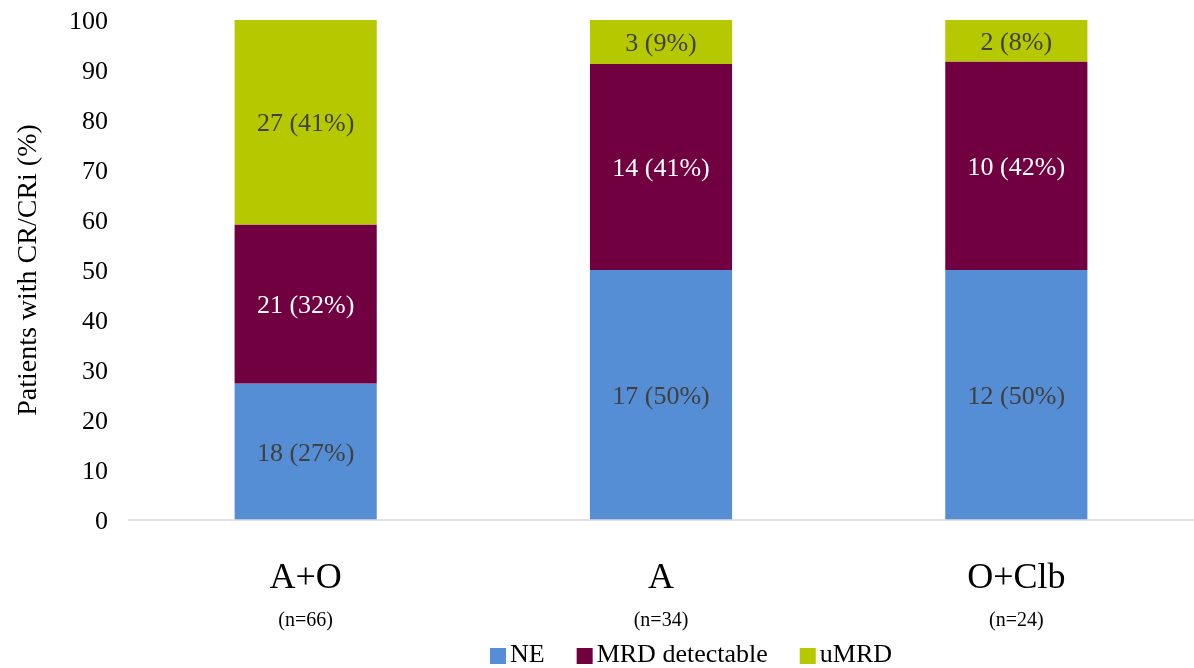 The height and width of the screenshot is (668, 1194). I want to click on x-tick-label: A+O (n=66), so click(305, 593).